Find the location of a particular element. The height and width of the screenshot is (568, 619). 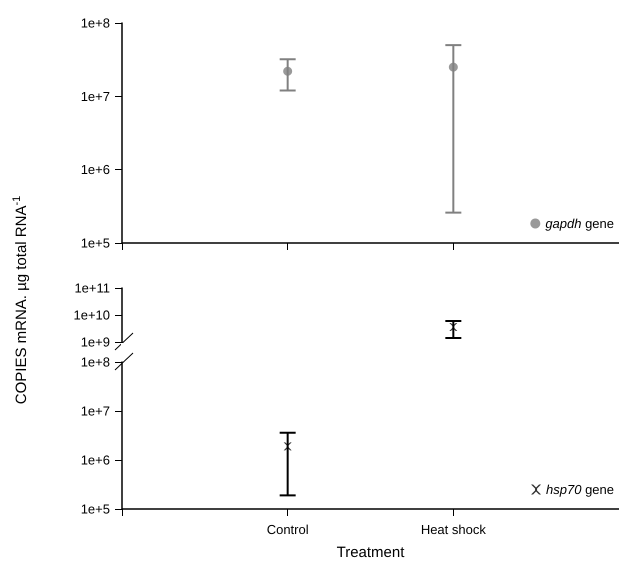

x-tick-label: Heat shock is located at coordinates (453, 529).